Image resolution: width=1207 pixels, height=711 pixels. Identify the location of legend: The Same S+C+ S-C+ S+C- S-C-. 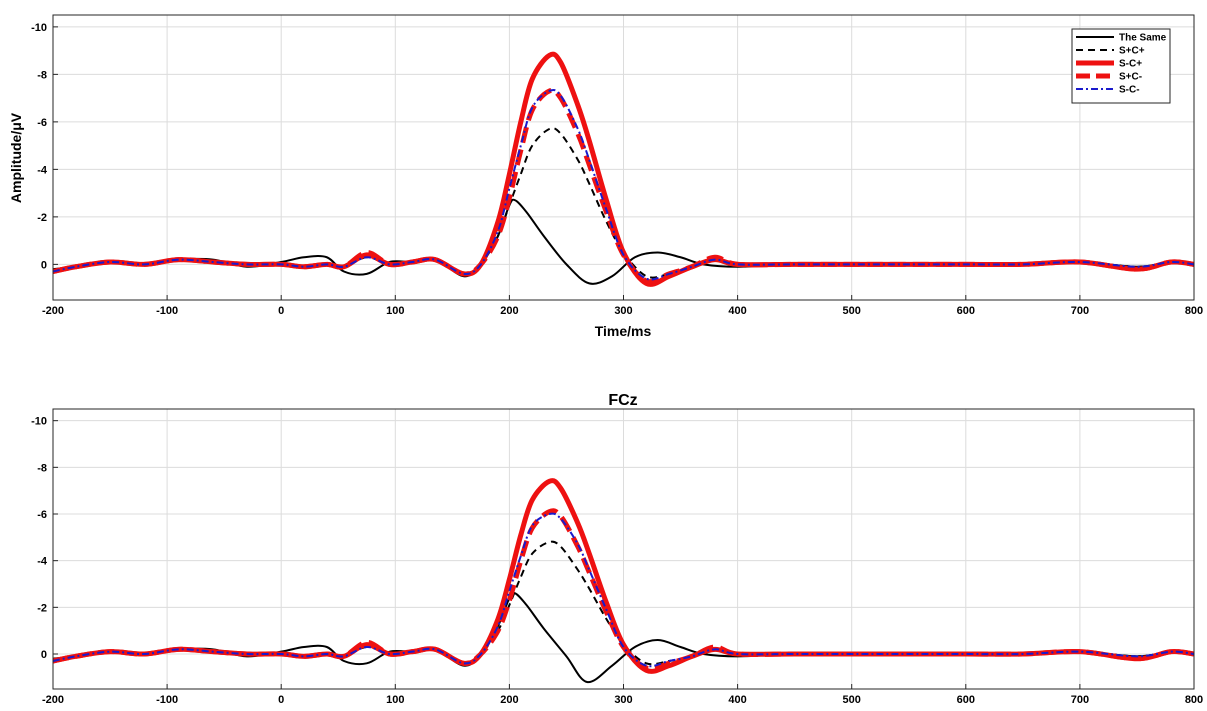
(1121, 66).